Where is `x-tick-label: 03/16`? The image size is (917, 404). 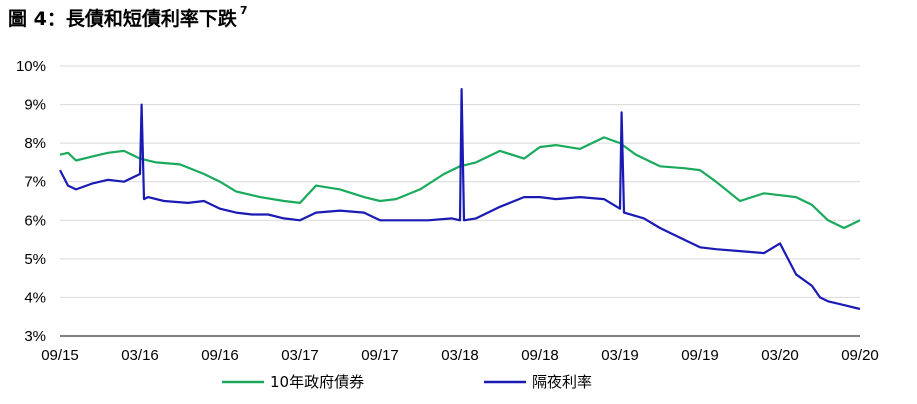
x-tick-label: 03/16 is located at coordinates (140, 355).